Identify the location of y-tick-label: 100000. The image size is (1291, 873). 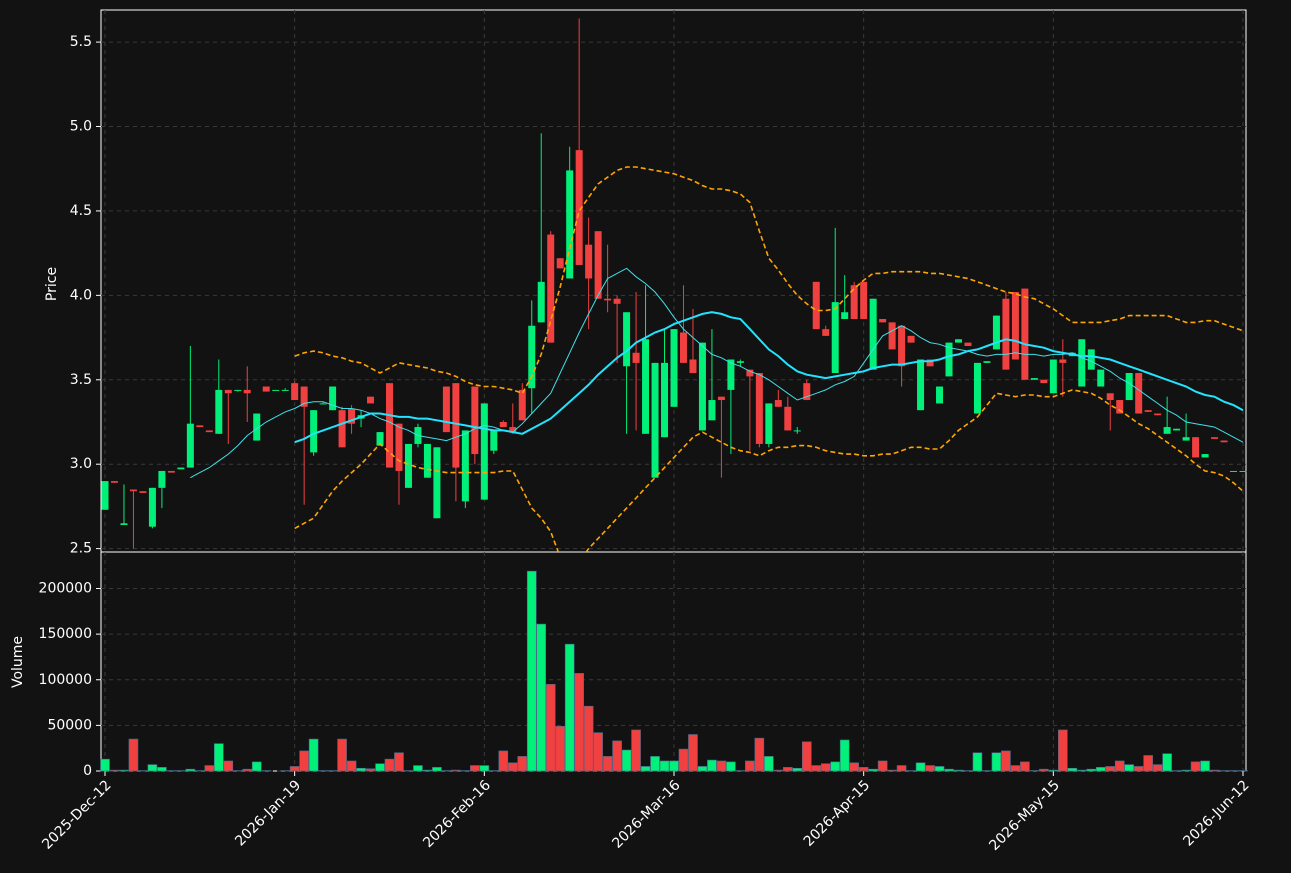
(65, 680).